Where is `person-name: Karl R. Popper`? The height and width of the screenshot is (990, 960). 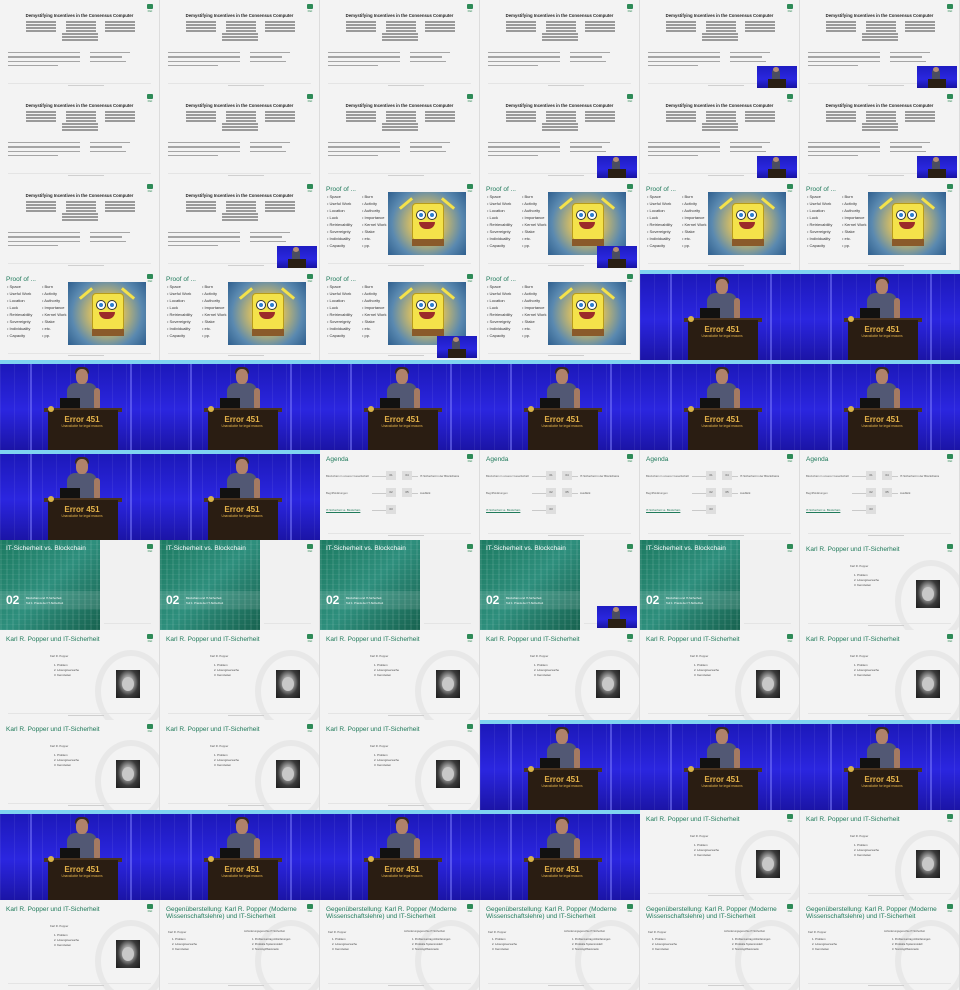
person-name: Karl R. Popper is located at coordinates (539, 656).